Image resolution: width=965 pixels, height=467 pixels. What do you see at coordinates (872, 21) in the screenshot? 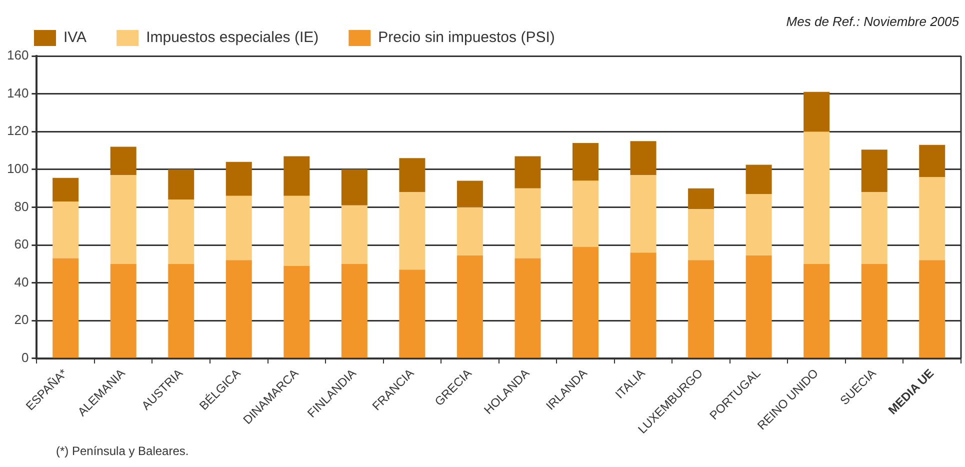
I see `text: Mes de Ref.: Noviembre 2005` at bounding box center [872, 21].